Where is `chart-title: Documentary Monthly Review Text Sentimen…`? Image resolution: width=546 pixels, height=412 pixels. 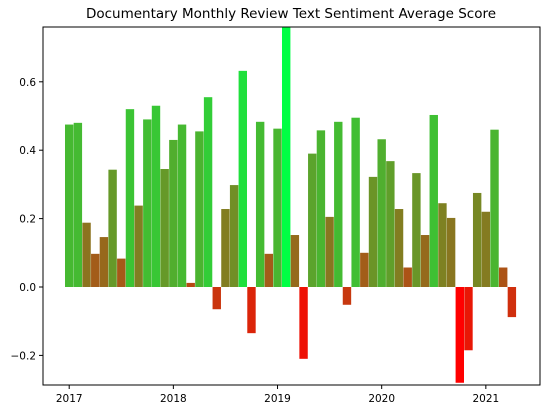 chart-title: Documentary Monthly Review Text Sentimen… is located at coordinates (291, 14).